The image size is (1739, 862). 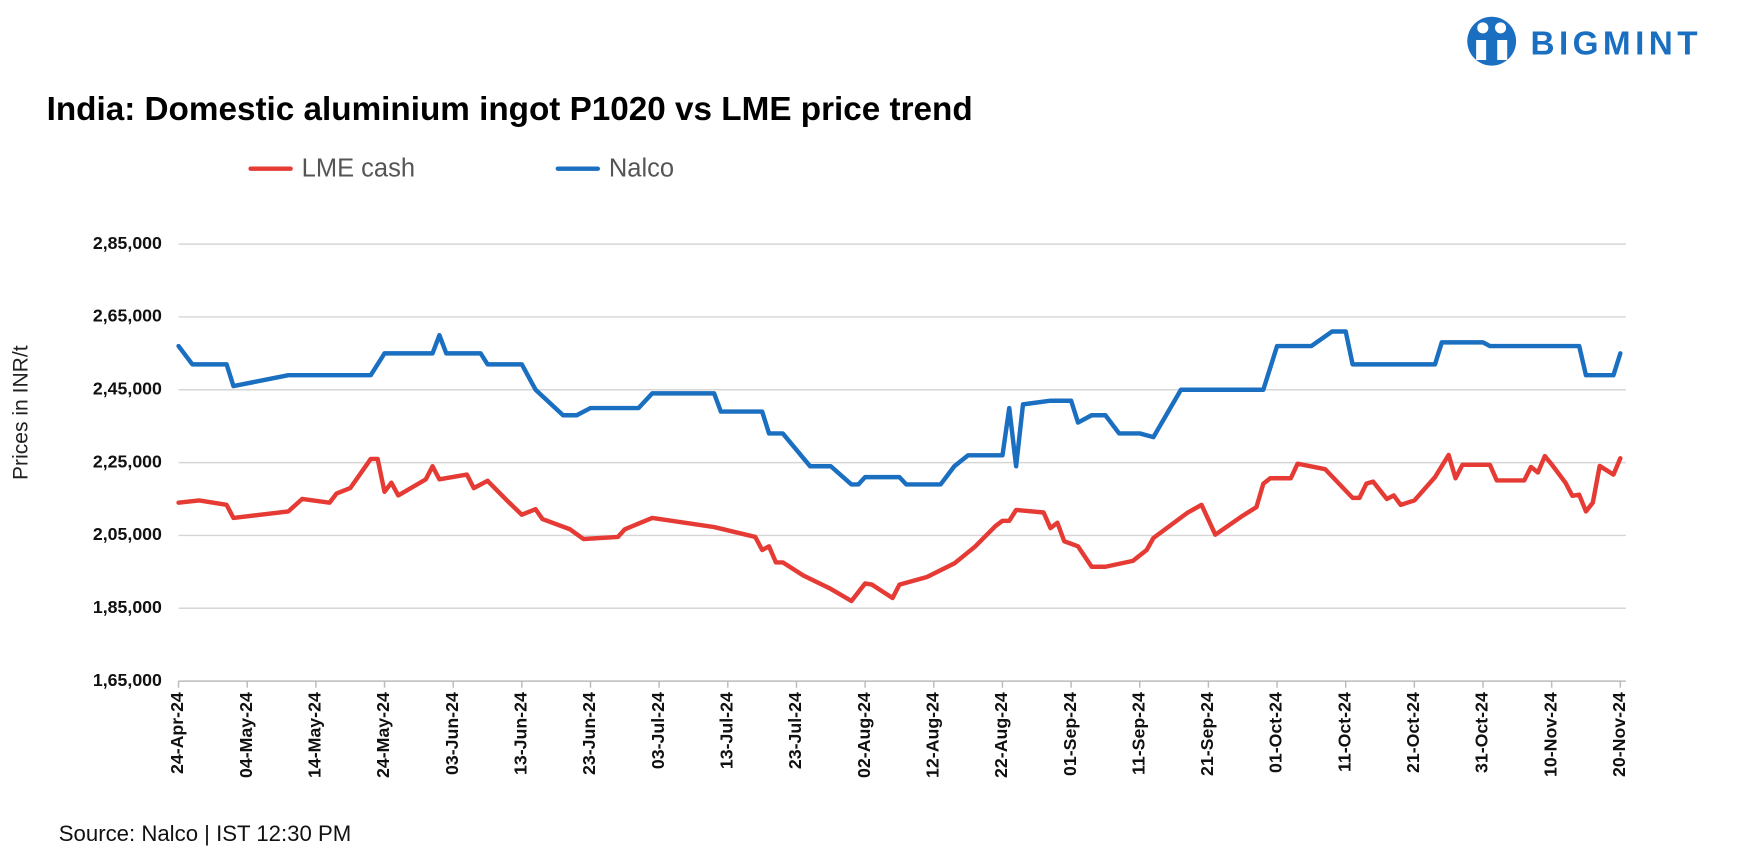 What do you see at coordinates (1138, 733) in the screenshot?
I see `x-tick-label: 11-Sep-24` at bounding box center [1138, 733].